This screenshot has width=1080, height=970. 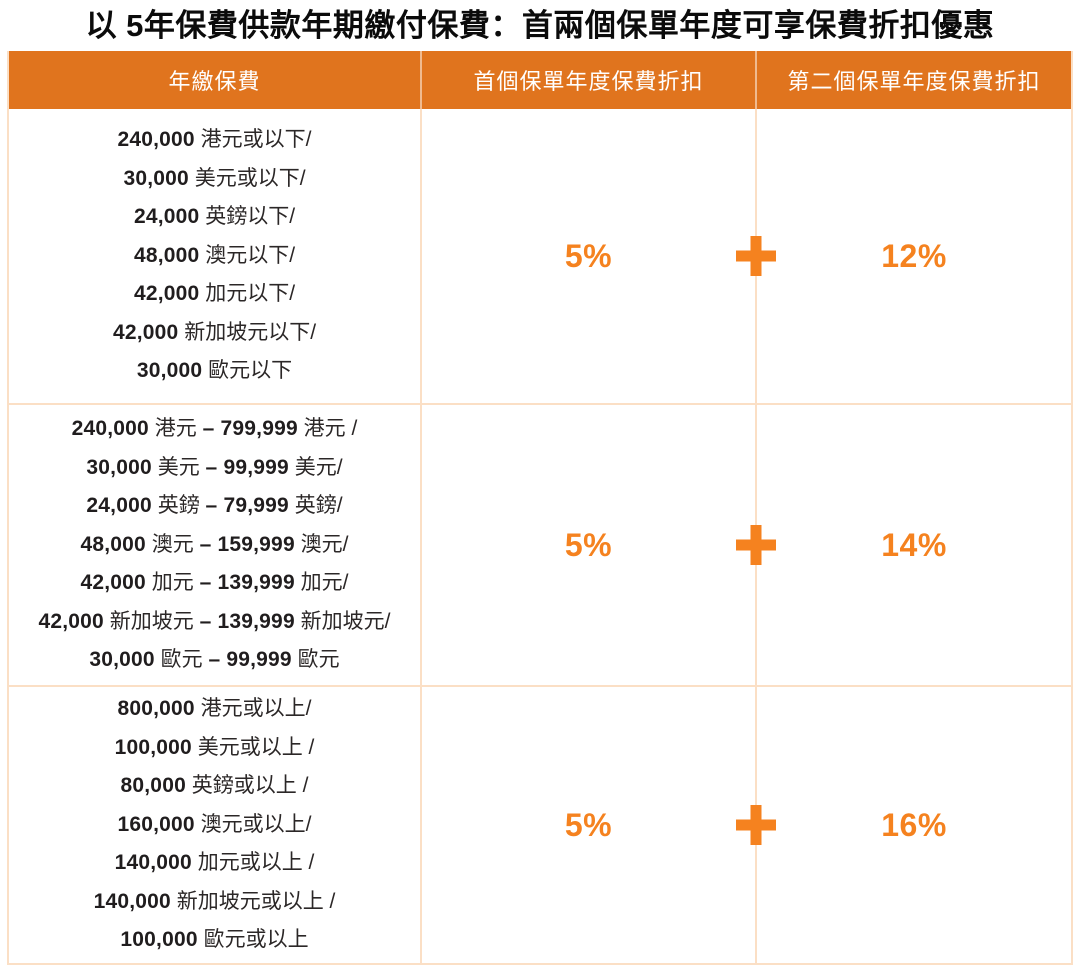 I want to click on premium-line: 24,000 英鎊以下/, so click(x=214, y=217).